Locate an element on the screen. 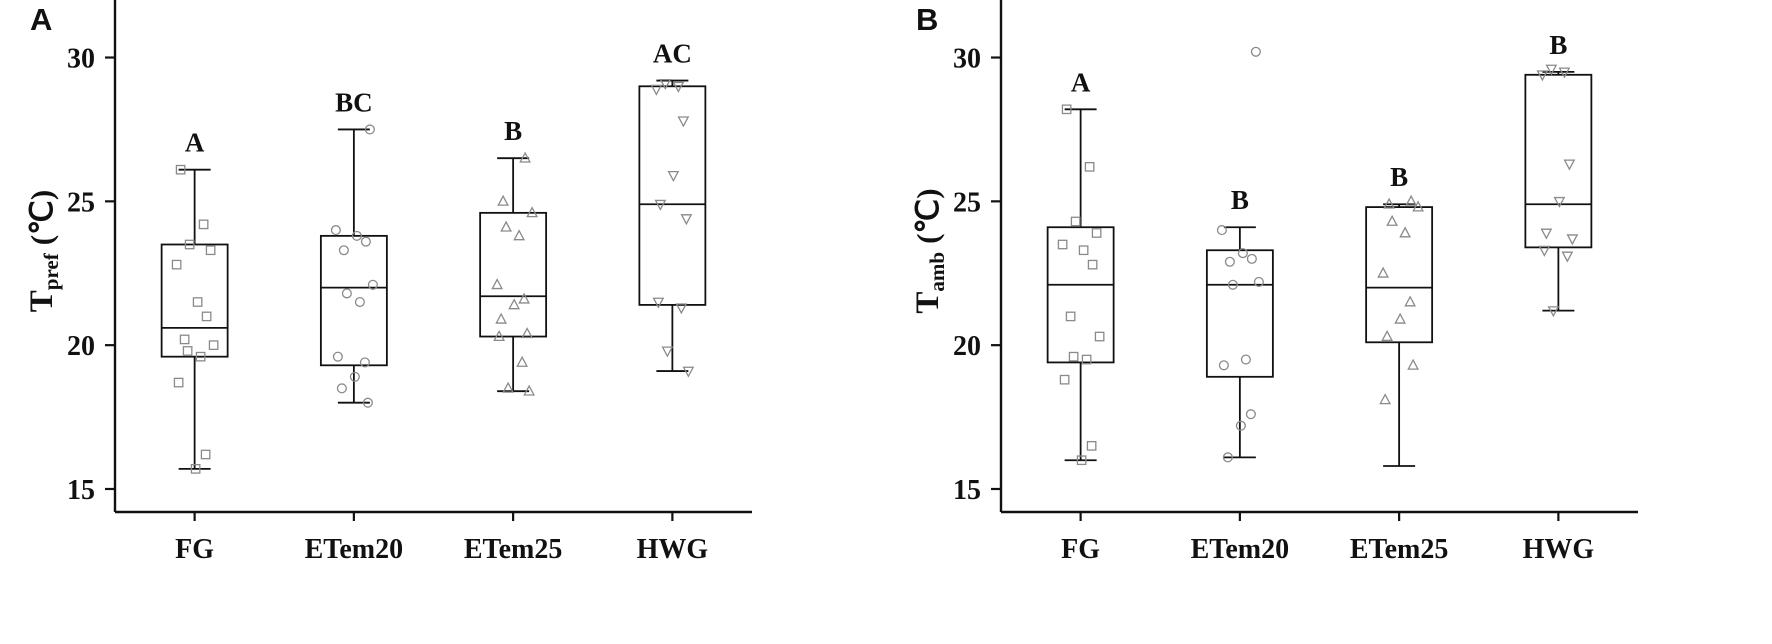 This screenshot has width=1772, height=644. box-group-FG is located at coordinates (194, 319).